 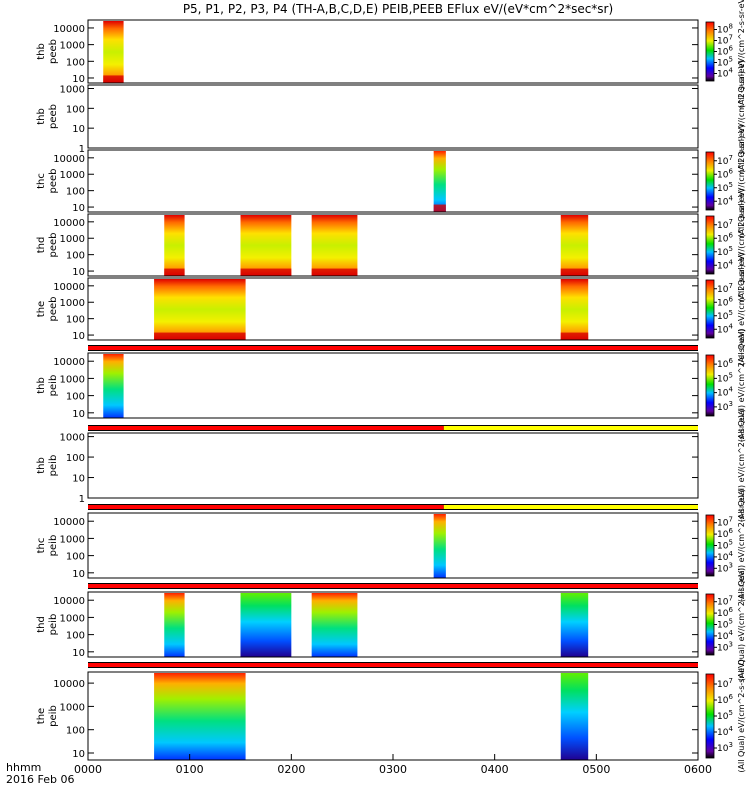 What do you see at coordinates (698, 769) in the screenshot?
I see `x-tick-label: 0600` at bounding box center [698, 769].